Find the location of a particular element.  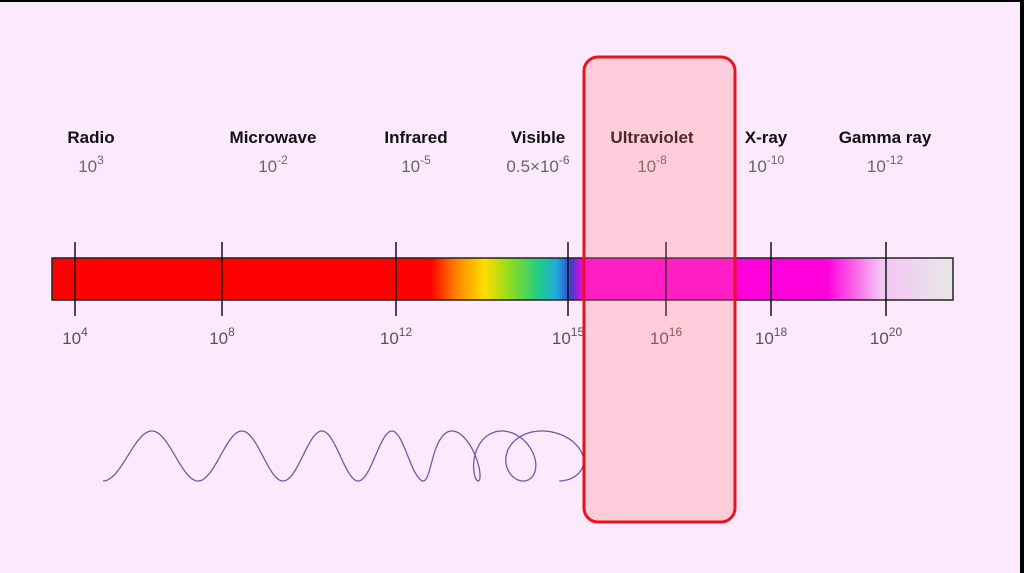

frequency-label: 1018 is located at coordinates (771, 336).